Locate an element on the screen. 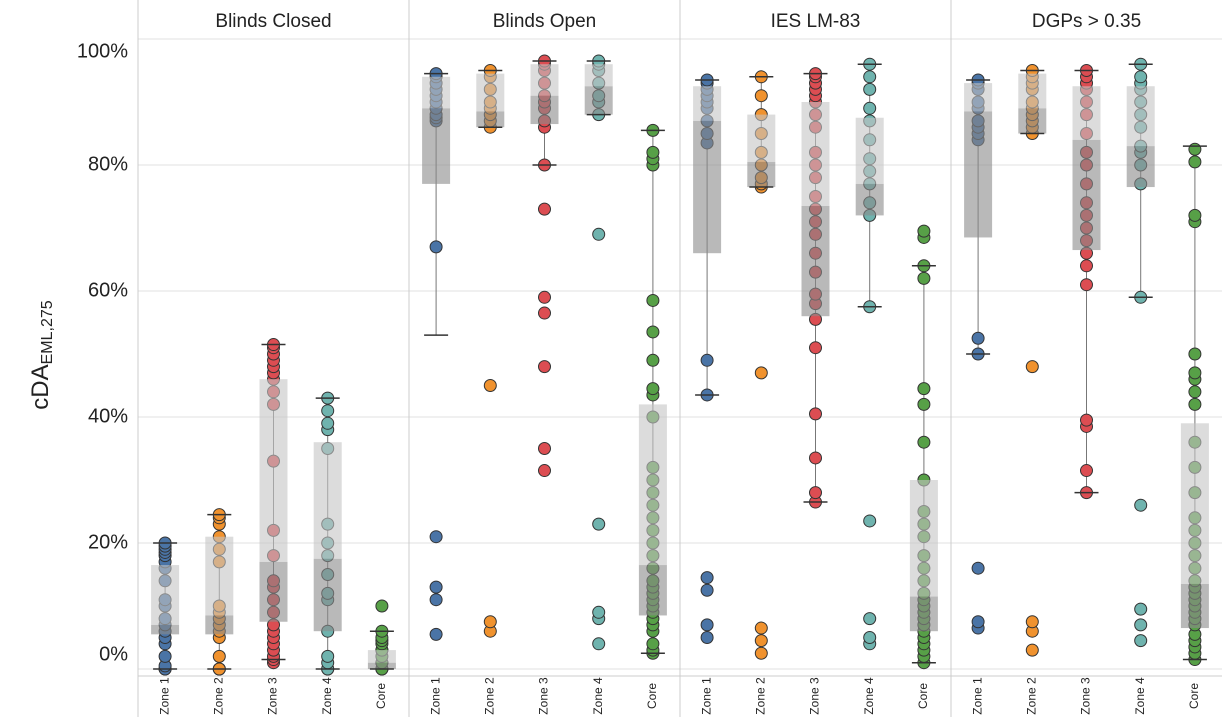 This screenshot has width=1225, height=717. y-axis-label: cDAEML,275 is located at coordinates (41, 354).